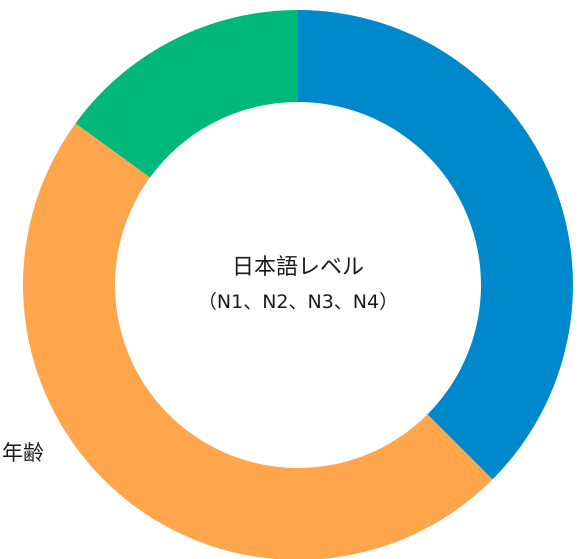  Describe the element at coordinates (298, 302) in the screenshot. I see `chart-center-subtitle: （N1、N2、N3、N4）` at that location.